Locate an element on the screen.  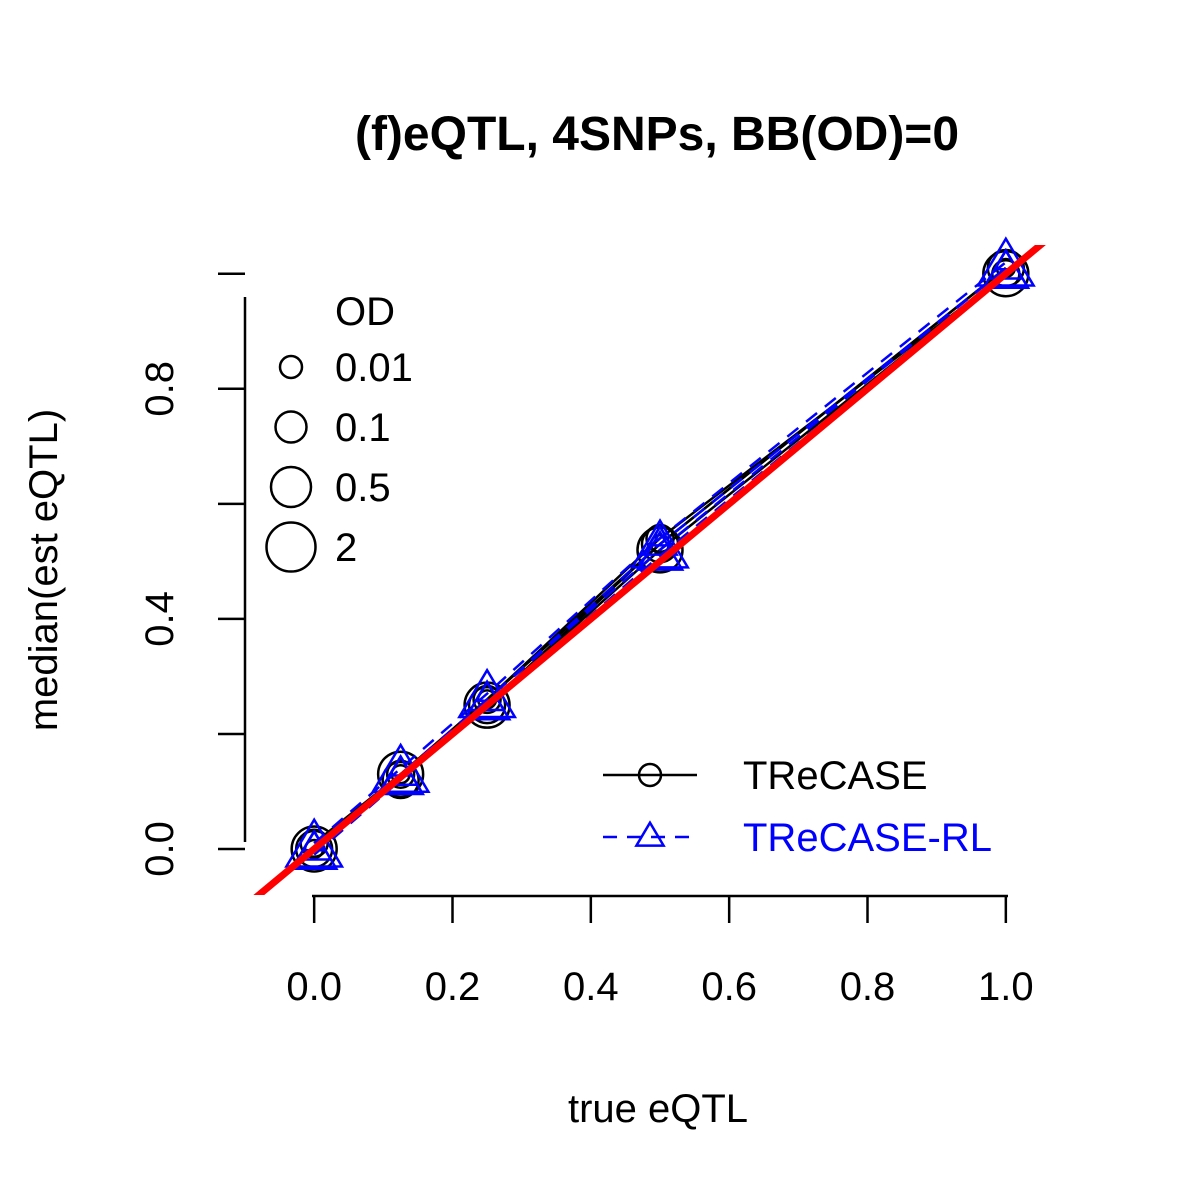
size-legend: OD 0.01 0.1 0.5 2 is located at coordinates (339, 431).